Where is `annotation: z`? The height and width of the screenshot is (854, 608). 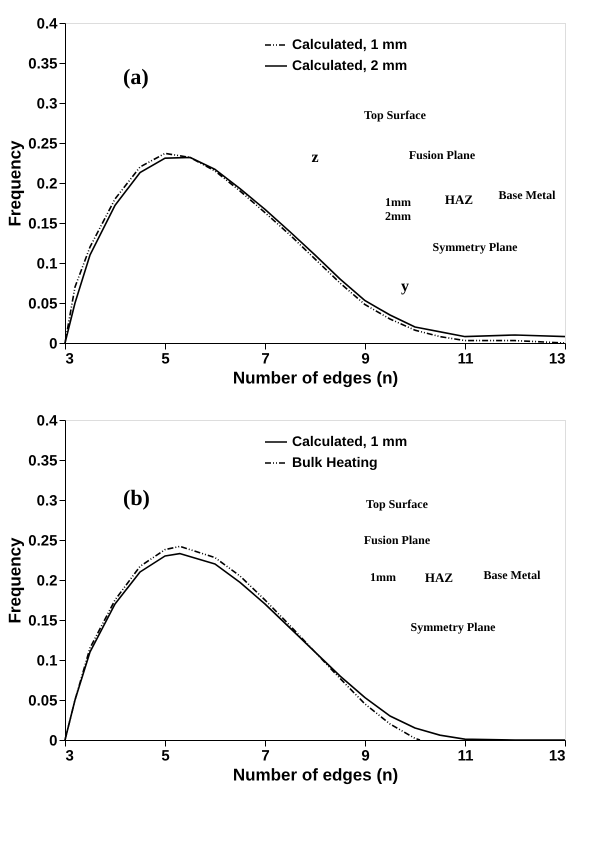 annotation: z is located at coordinates (315, 157).